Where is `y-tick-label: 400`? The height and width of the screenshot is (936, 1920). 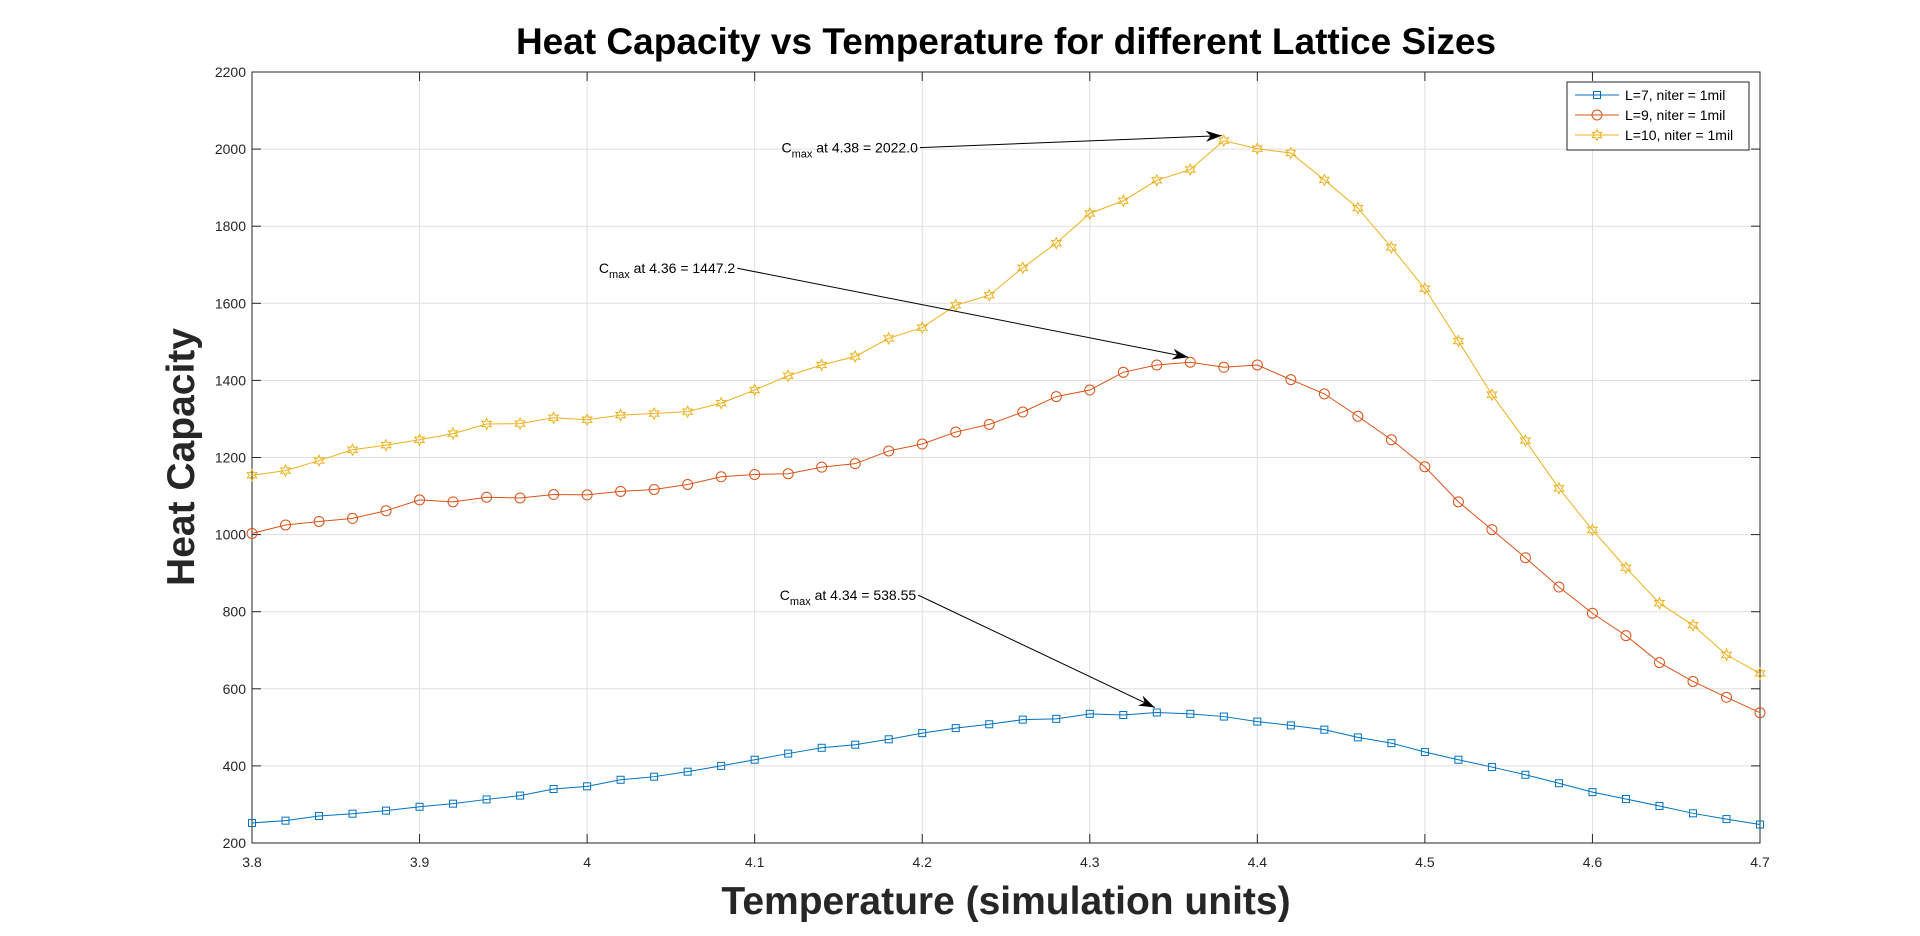 y-tick-label: 400 is located at coordinates (235, 766).